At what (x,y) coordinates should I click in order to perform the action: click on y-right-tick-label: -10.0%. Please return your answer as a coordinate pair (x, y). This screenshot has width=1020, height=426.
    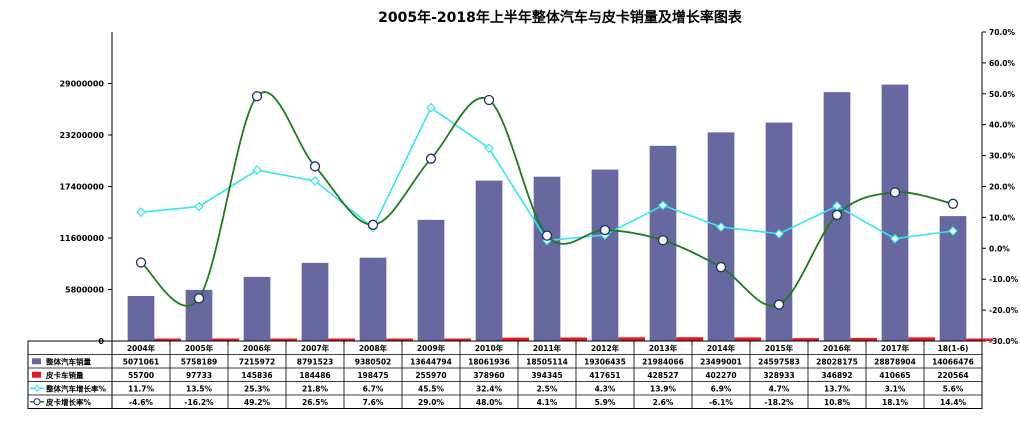
    Looking at the image, I should click on (1004, 279).